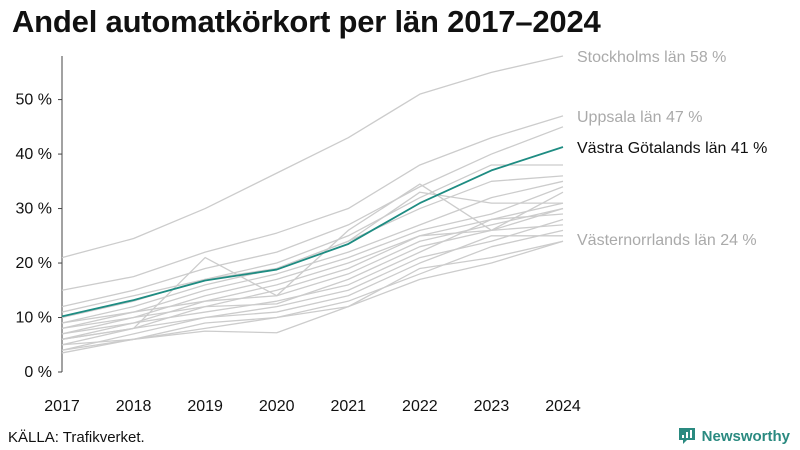 The width and height of the screenshot is (800, 450). Describe the element at coordinates (420, 406) in the screenshot. I see `x-tick-label: 2022` at that location.